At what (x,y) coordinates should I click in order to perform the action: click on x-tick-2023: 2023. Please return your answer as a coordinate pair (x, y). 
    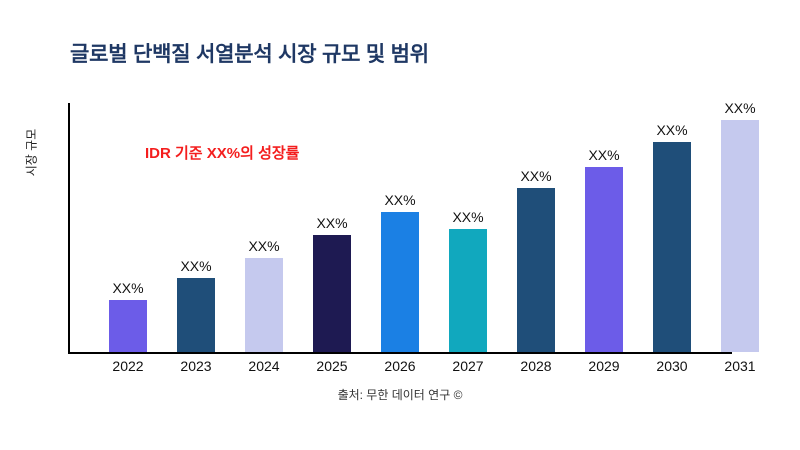
    Looking at the image, I should click on (196, 366).